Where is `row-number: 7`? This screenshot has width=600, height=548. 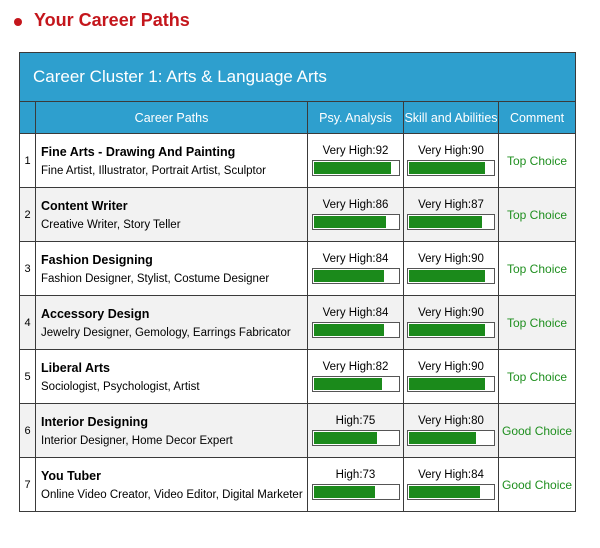
row-number: 7 is located at coordinates (27, 484).